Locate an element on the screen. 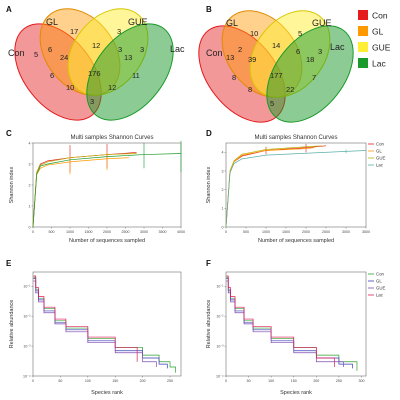 The height and width of the screenshot is (400, 400). legend-label-f-gl: GL is located at coordinates (379, 281).